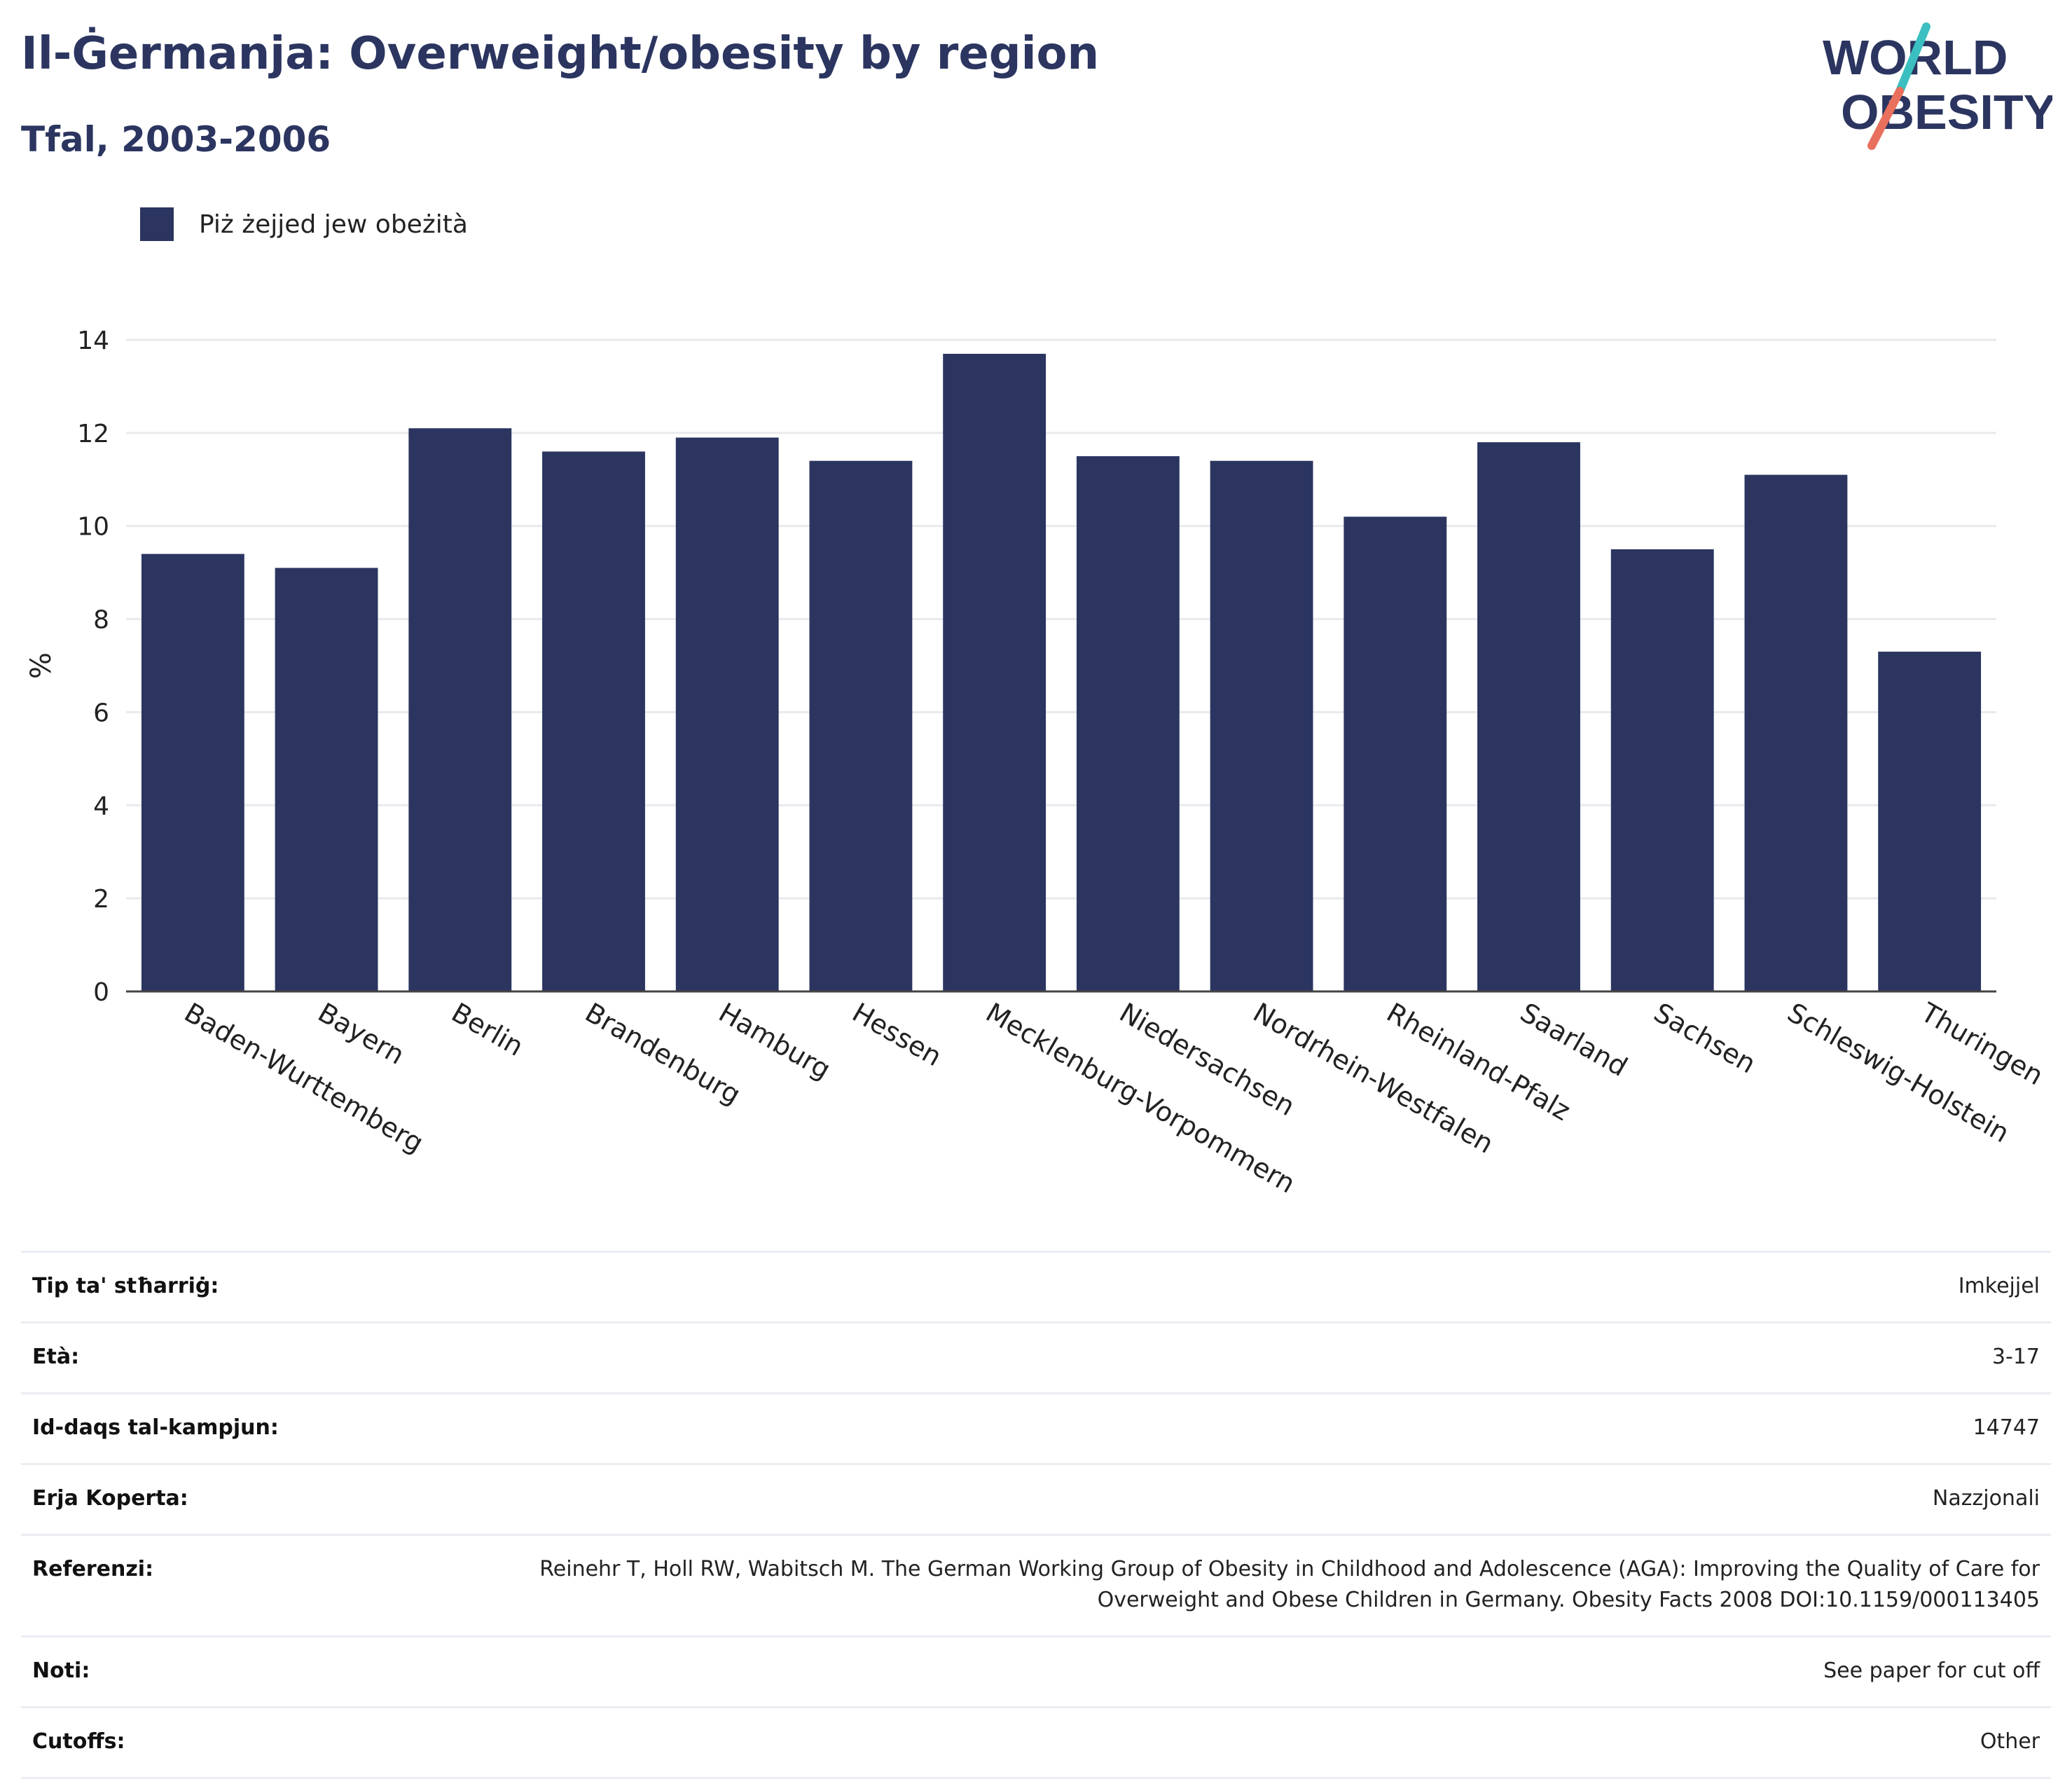  What do you see at coordinates (1574, 1040) in the screenshot?
I see `x-tick-label: Saarland` at bounding box center [1574, 1040].